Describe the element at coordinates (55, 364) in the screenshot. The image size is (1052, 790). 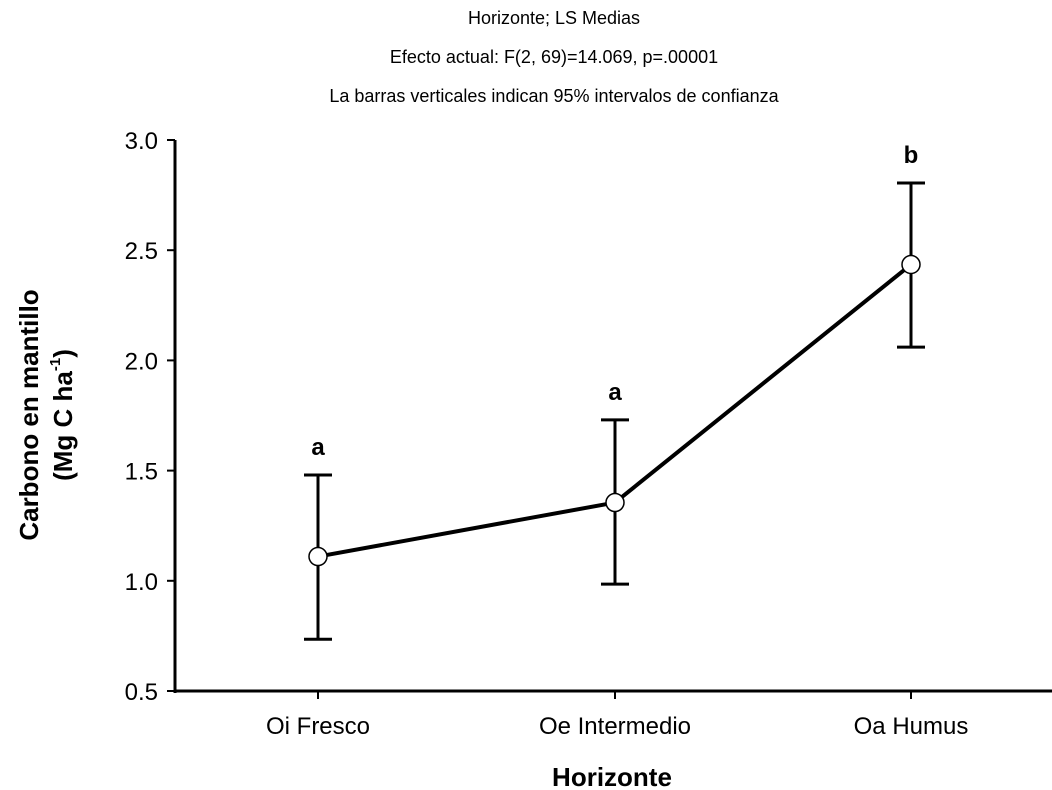
I see `y-axis-title-exponent: -1` at that location.